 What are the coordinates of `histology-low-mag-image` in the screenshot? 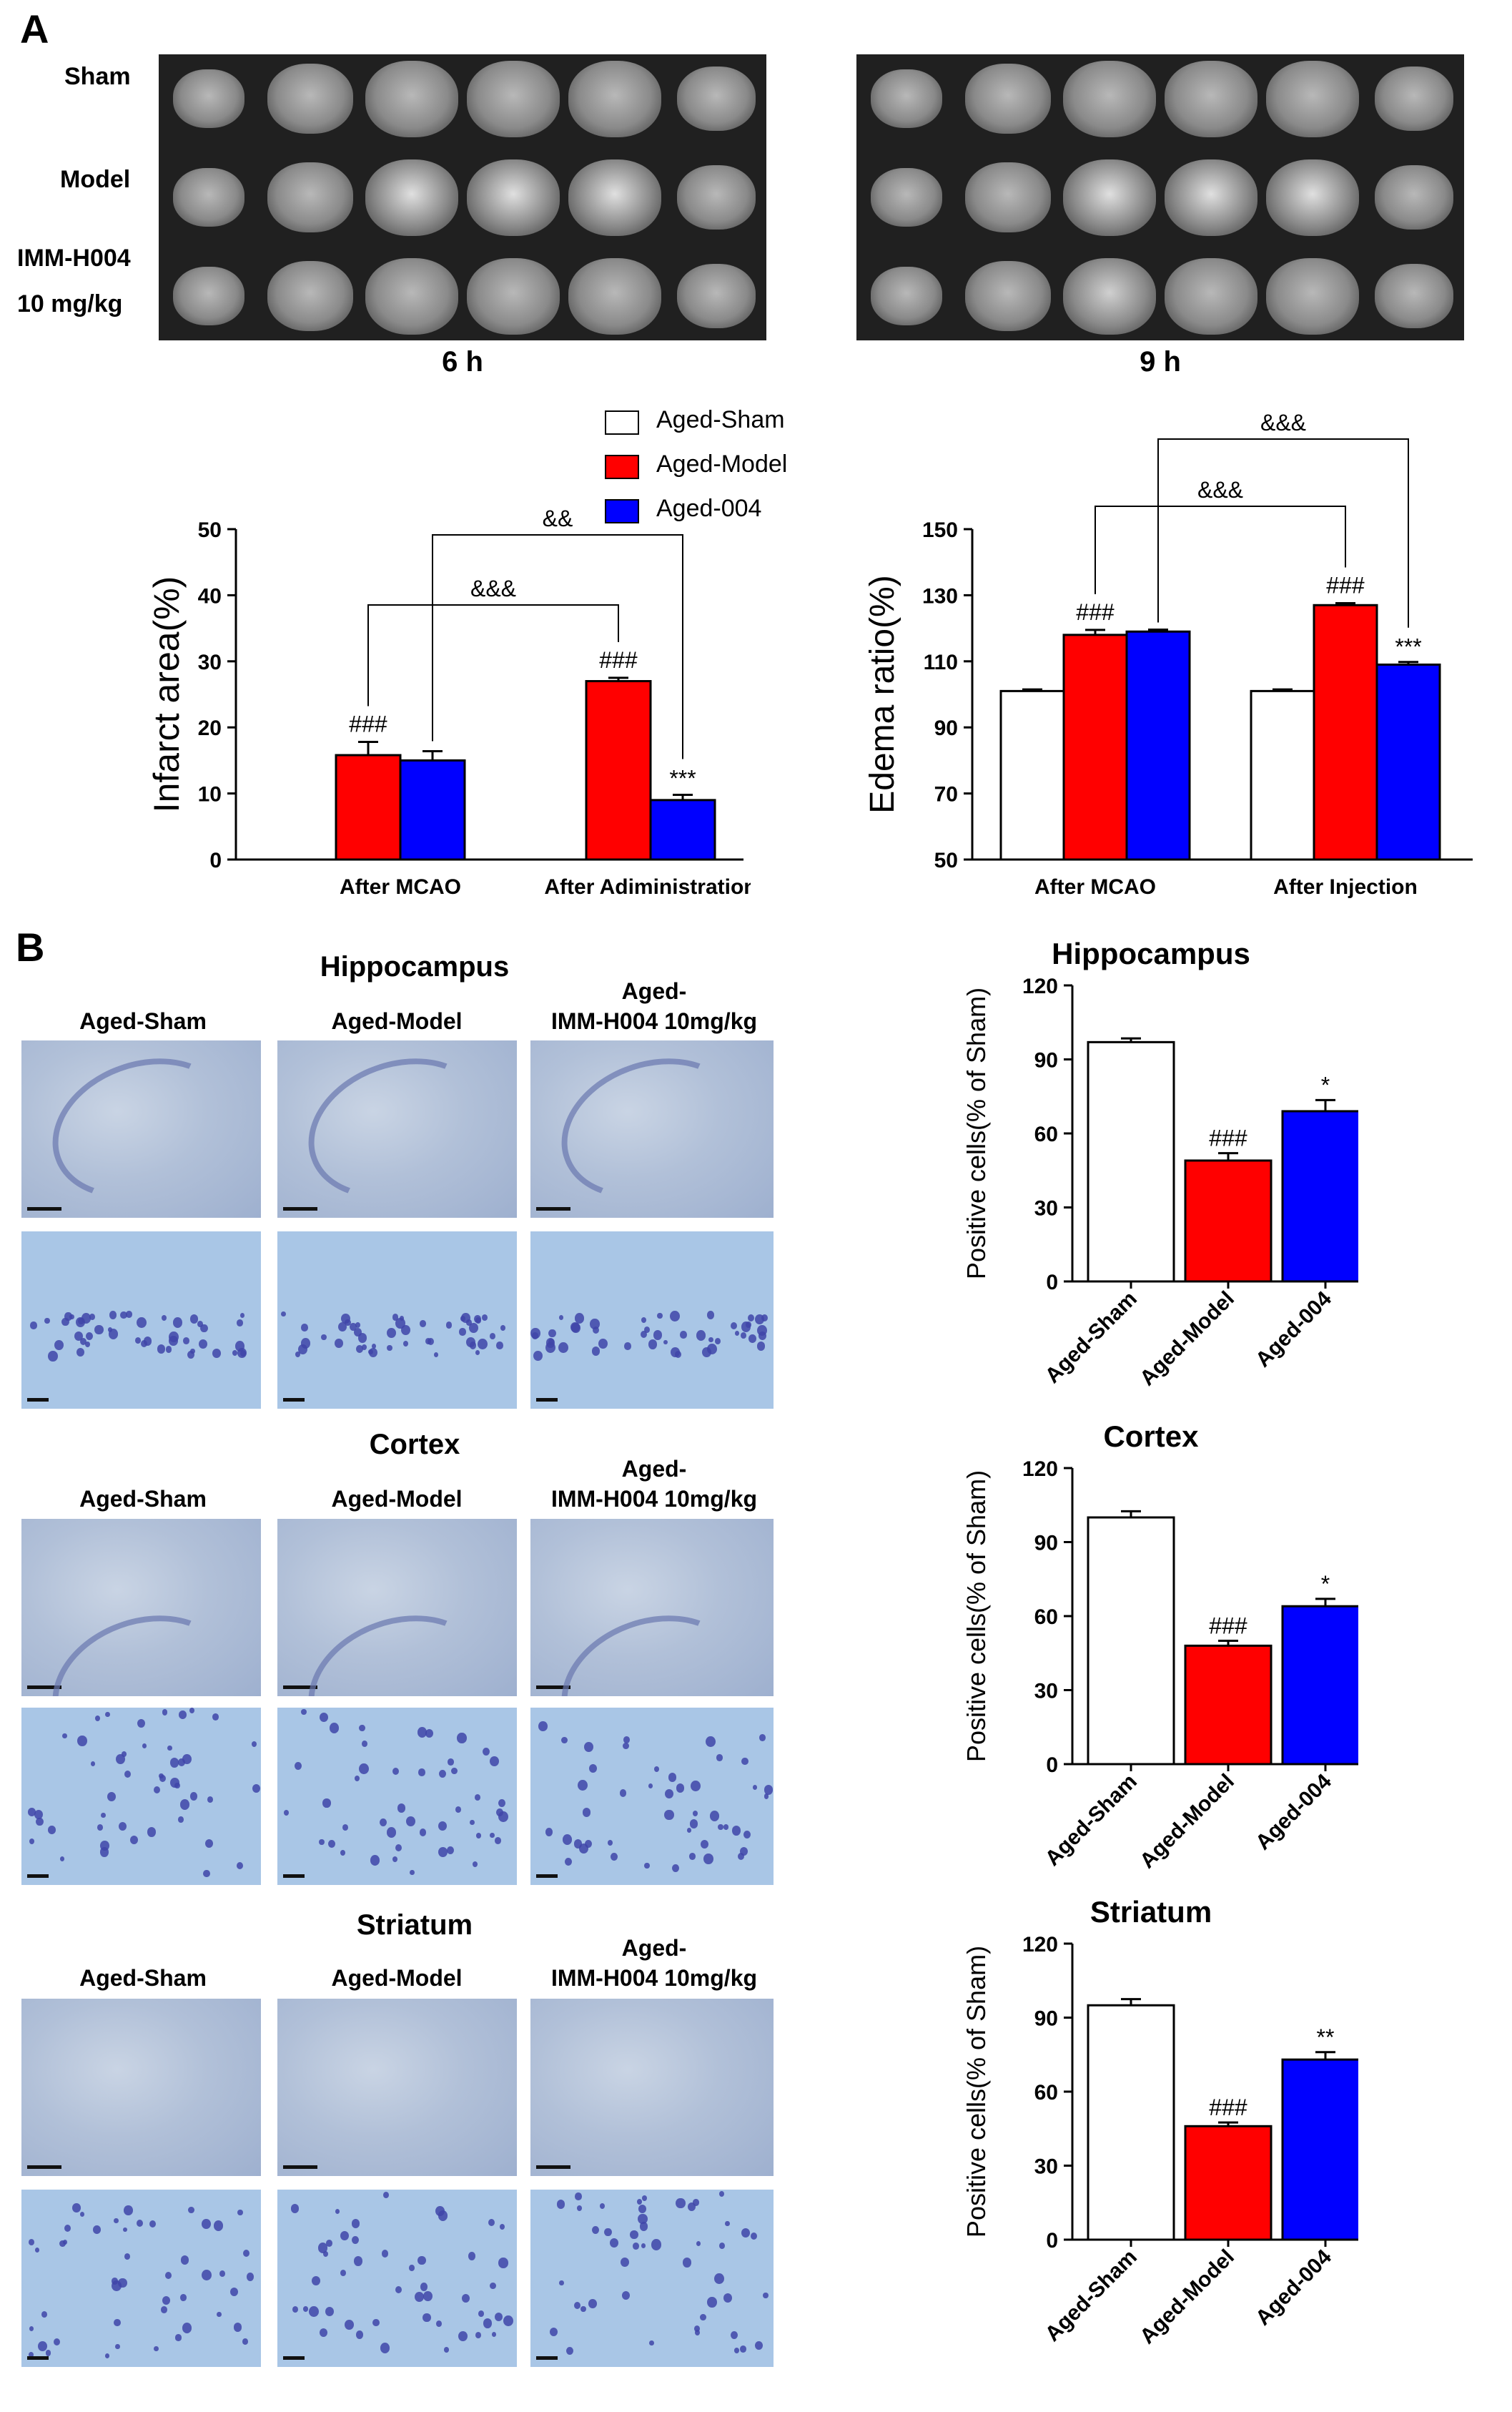 It's located at (397, 1129).